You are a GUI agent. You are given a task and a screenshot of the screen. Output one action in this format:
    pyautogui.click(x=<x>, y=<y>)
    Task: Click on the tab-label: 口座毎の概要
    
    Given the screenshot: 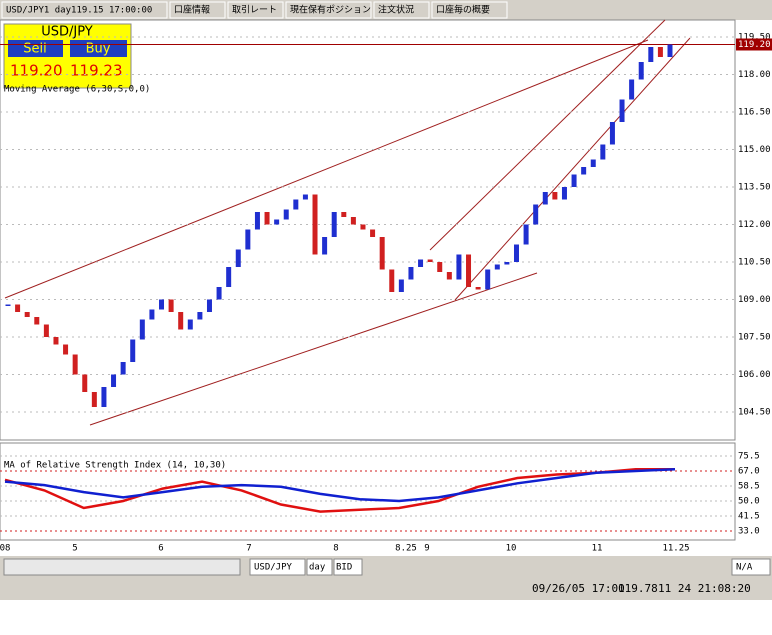 What is the action you would take?
    pyautogui.click(x=463, y=10)
    